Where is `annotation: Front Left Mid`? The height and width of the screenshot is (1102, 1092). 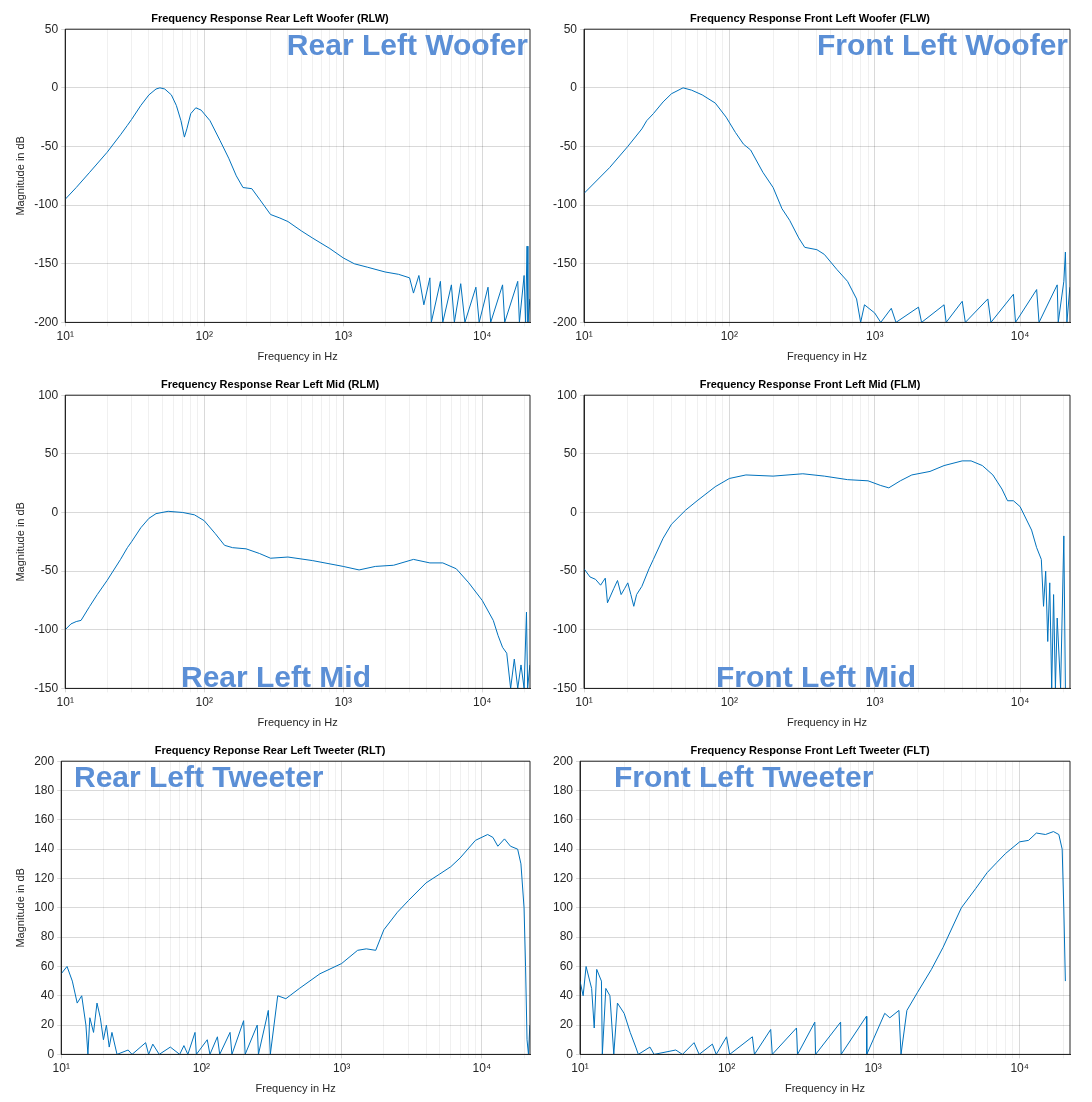
annotation: Front Left Mid is located at coordinates (816, 676).